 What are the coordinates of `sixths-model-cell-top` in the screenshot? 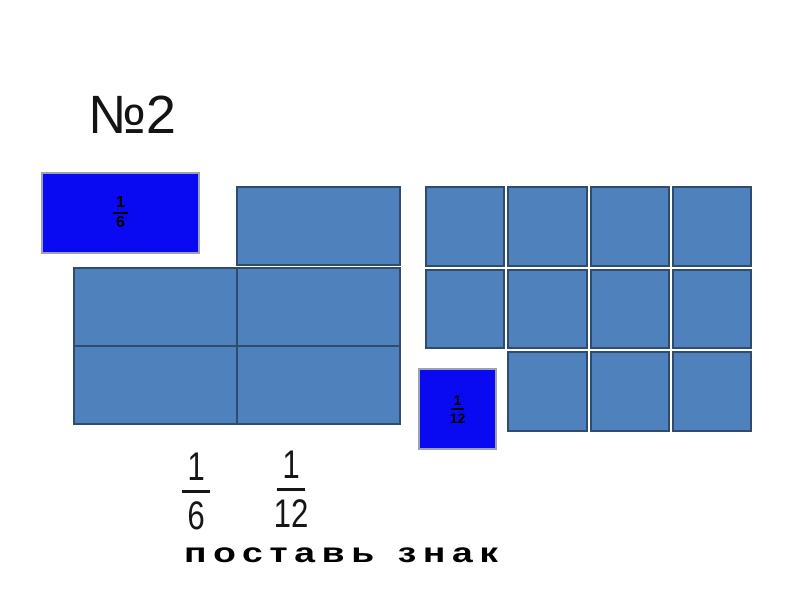 It's located at (318, 226).